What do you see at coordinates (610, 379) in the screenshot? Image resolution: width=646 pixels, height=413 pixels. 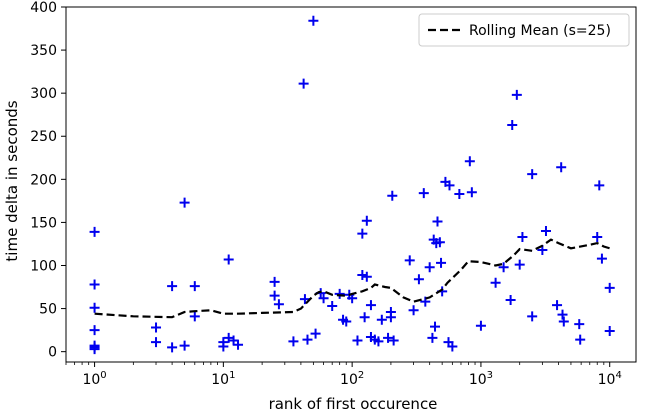 I see `x-tick-label: 10⁴` at bounding box center [610, 379].